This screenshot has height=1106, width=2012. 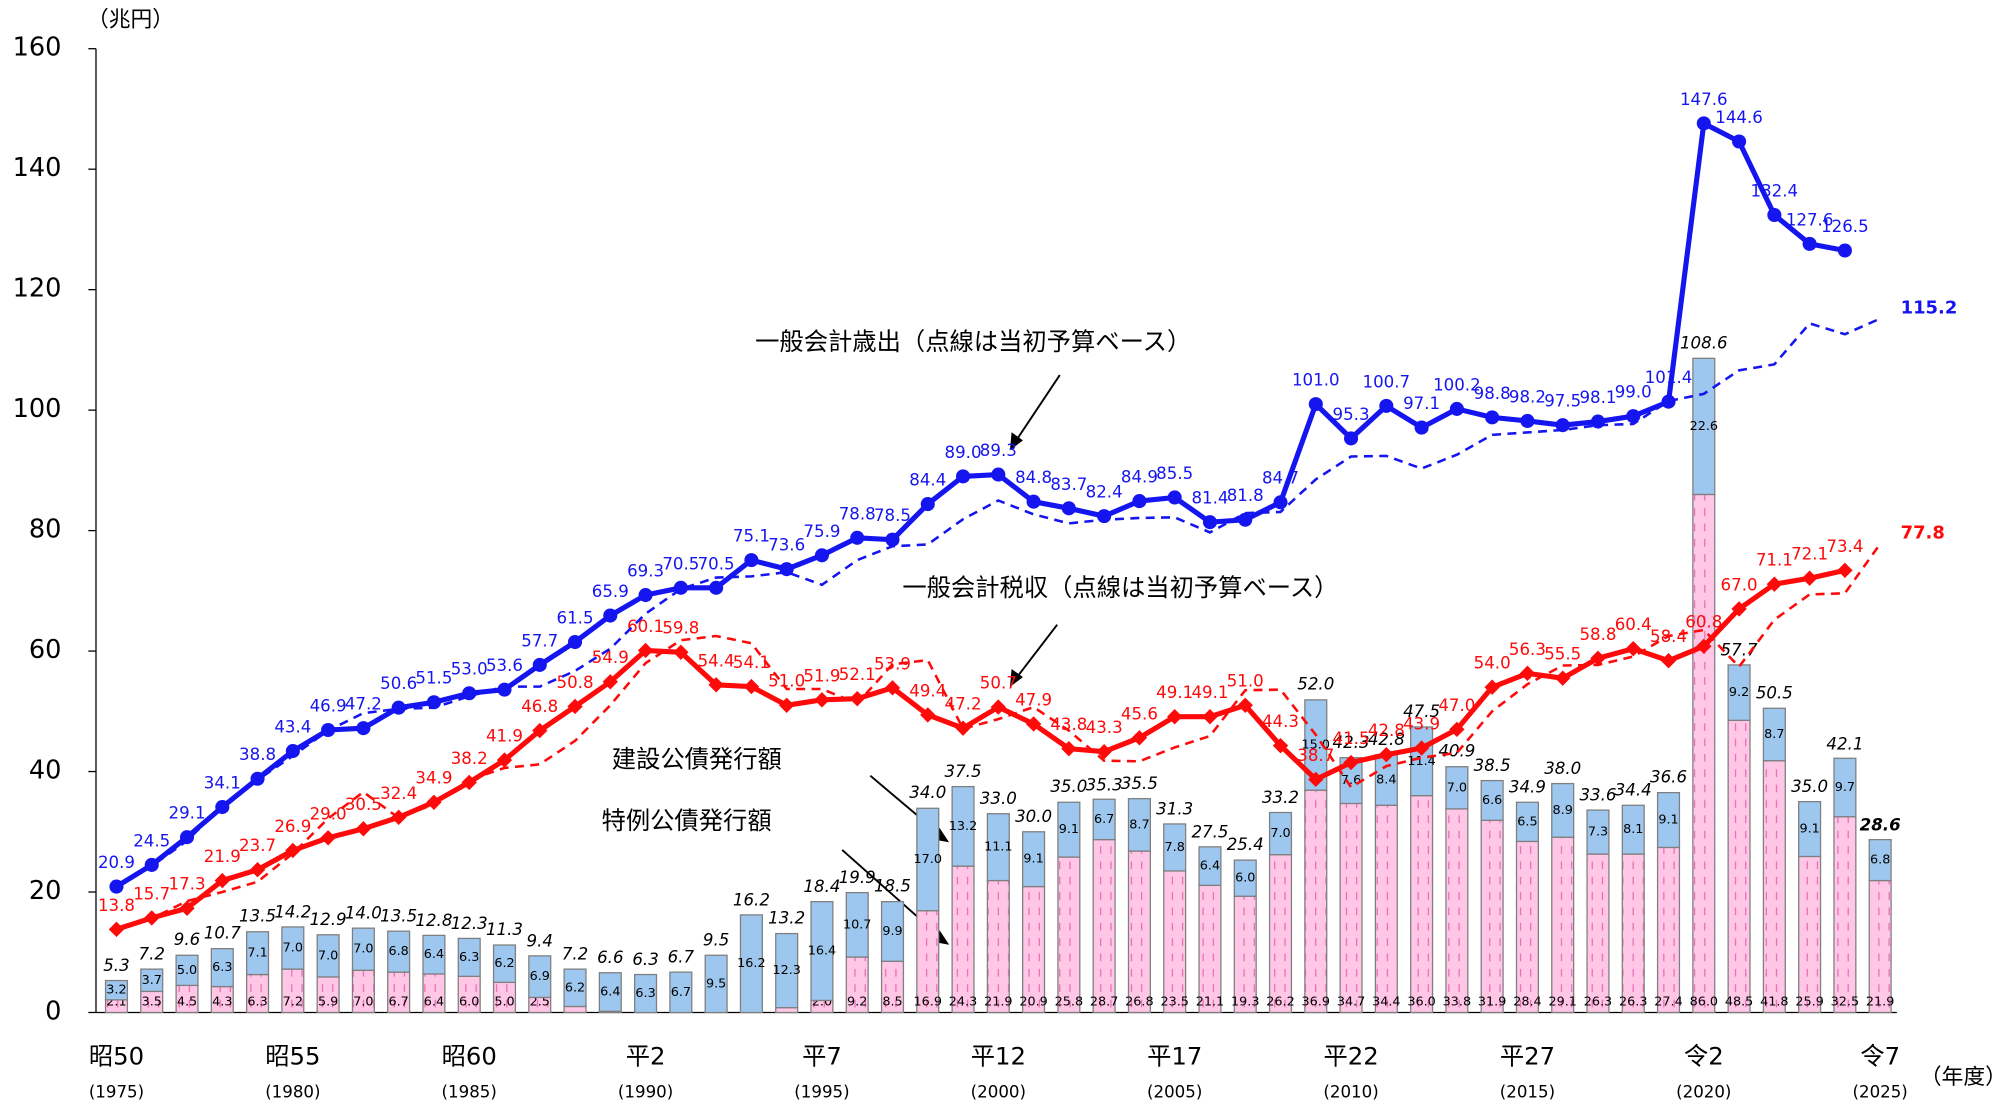 What do you see at coordinates (857, 674) in the screenshot?
I see `point-label: 52.1` at bounding box center [857, 674].